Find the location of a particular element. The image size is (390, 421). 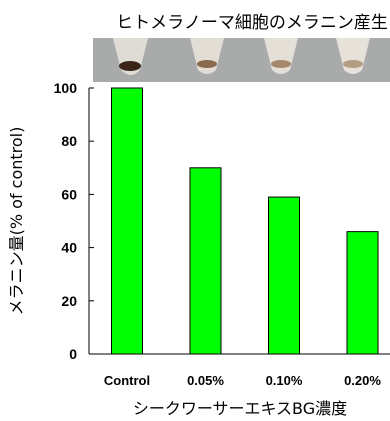

tube-photo is located at coordinates (241, 60).